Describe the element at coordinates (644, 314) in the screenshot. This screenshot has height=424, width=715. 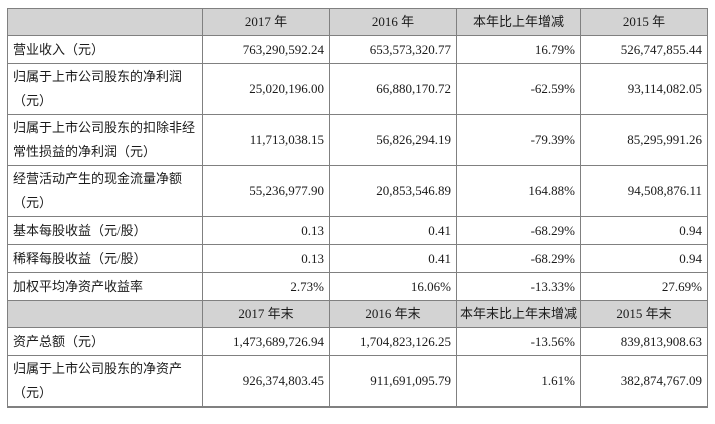
I see `column-header: 2015 年末` at that location.